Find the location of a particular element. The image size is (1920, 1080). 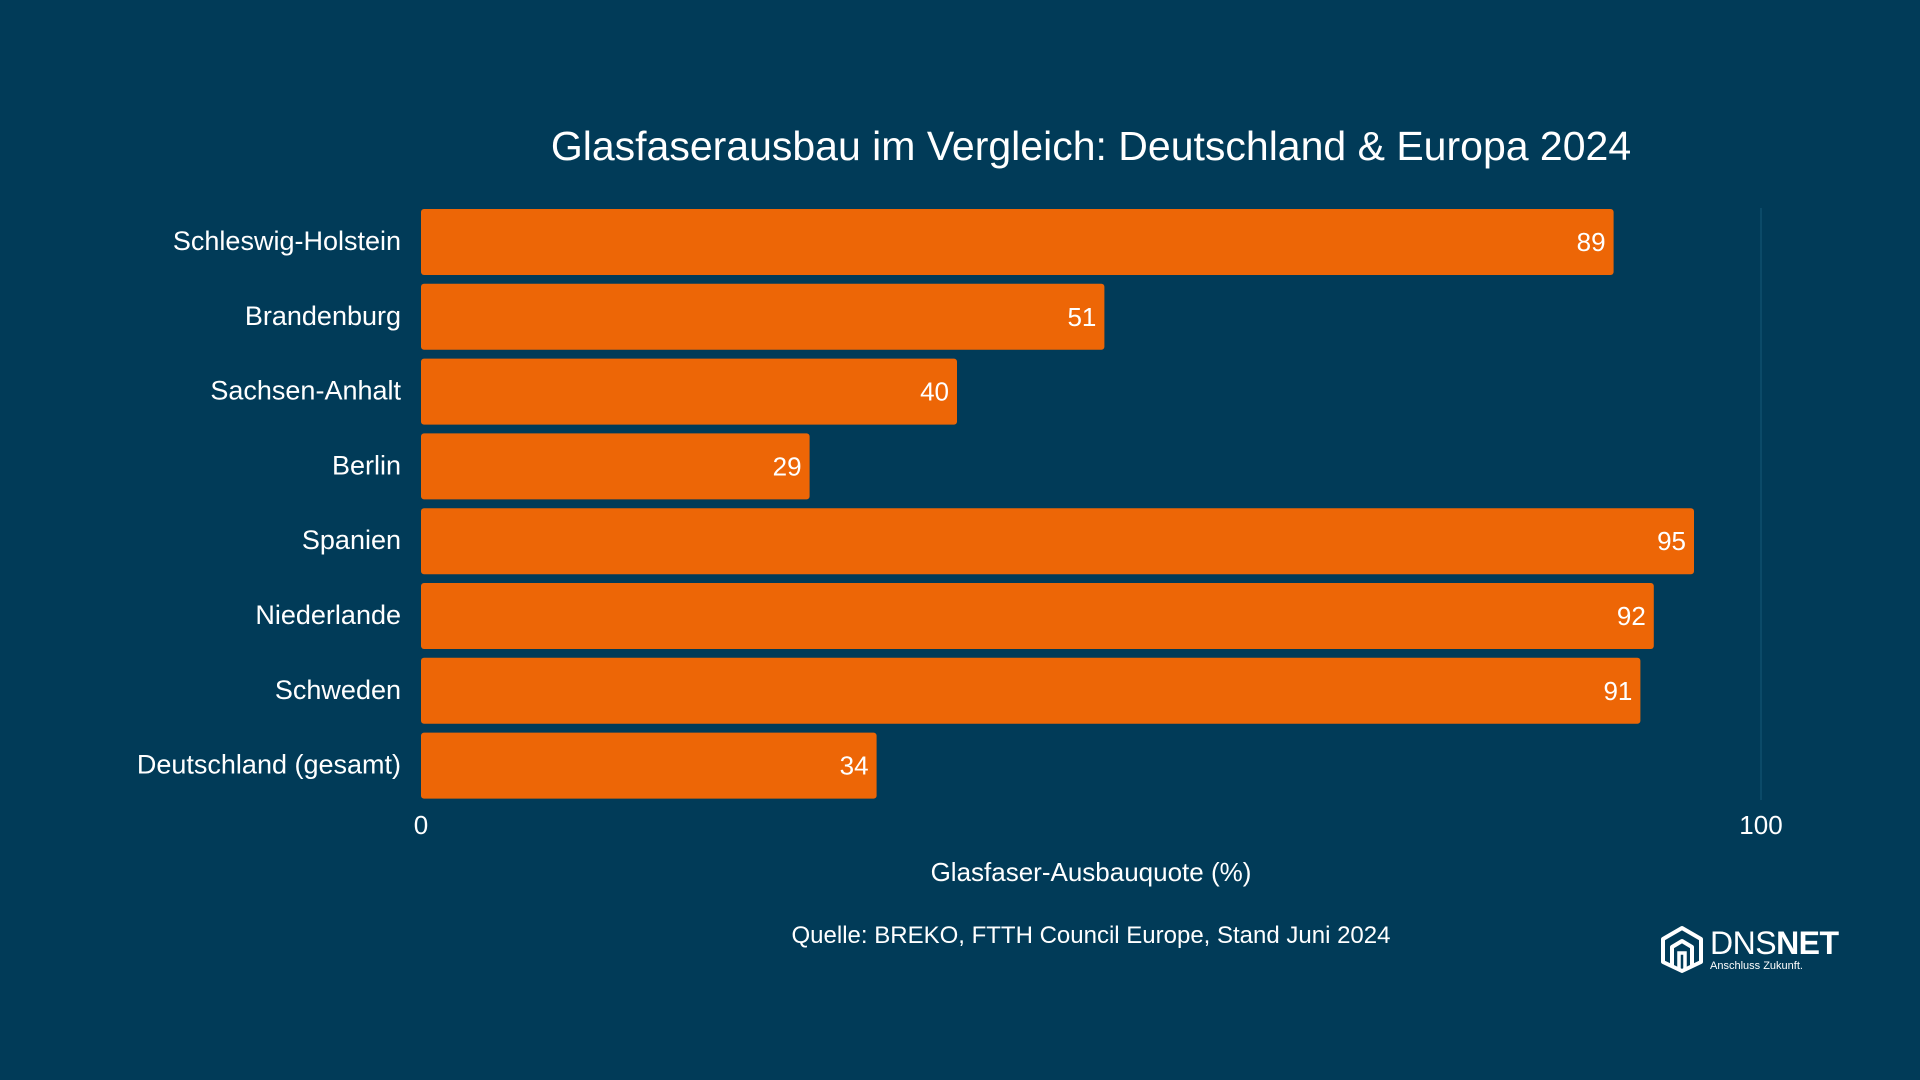

bar-schweden is located at coordinates (1031, 690).